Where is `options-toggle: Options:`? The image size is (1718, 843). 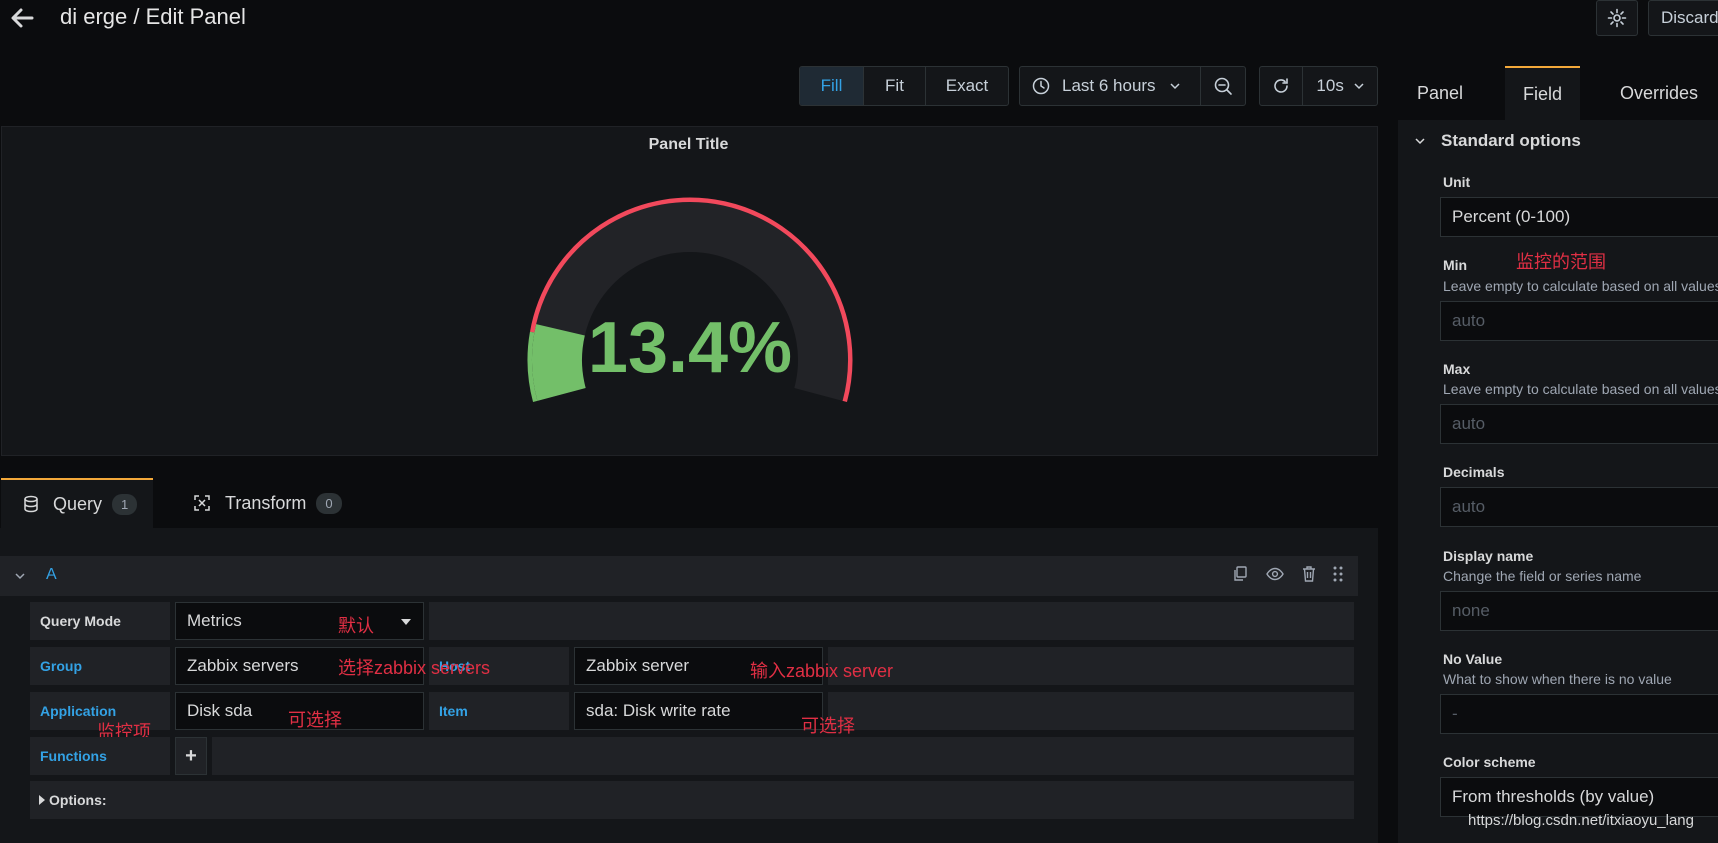
options-toggle: Options: is located at coordinates (692, 800).